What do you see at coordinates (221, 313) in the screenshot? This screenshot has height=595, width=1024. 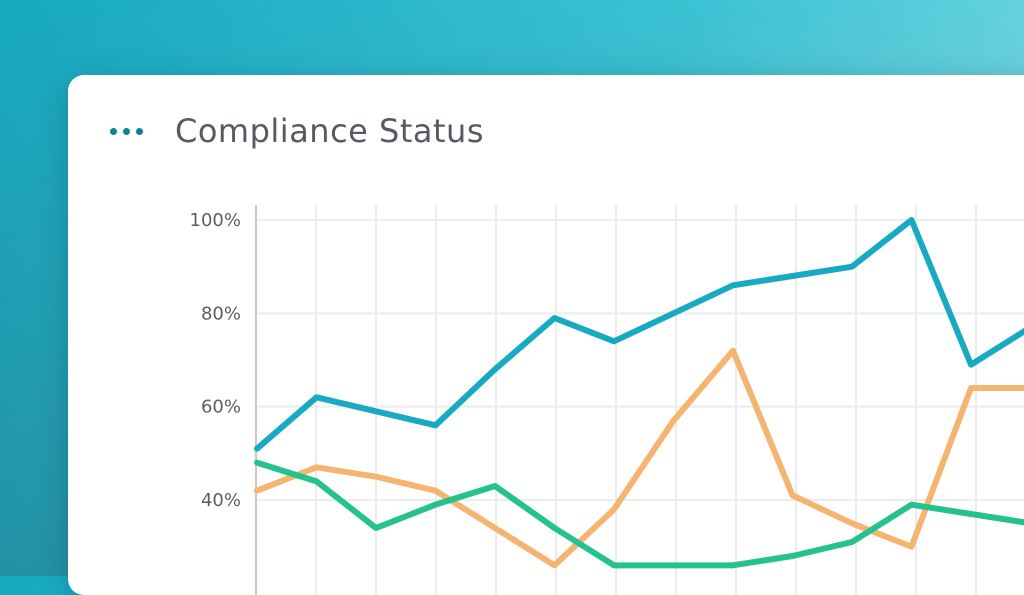 I see `y-tick-label: 80%` at bounding box center [221, 313].